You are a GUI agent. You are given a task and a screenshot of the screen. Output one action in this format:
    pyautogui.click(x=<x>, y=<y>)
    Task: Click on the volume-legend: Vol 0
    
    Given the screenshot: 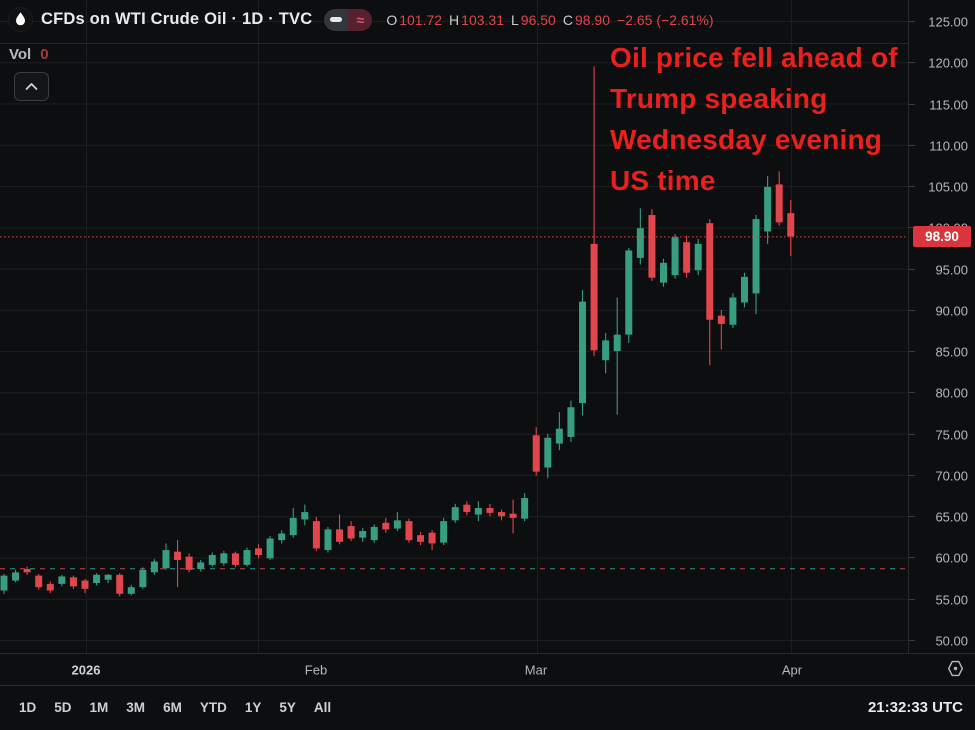 What is the action you would take?
    pyautogui.click(x=29, y=54)
    